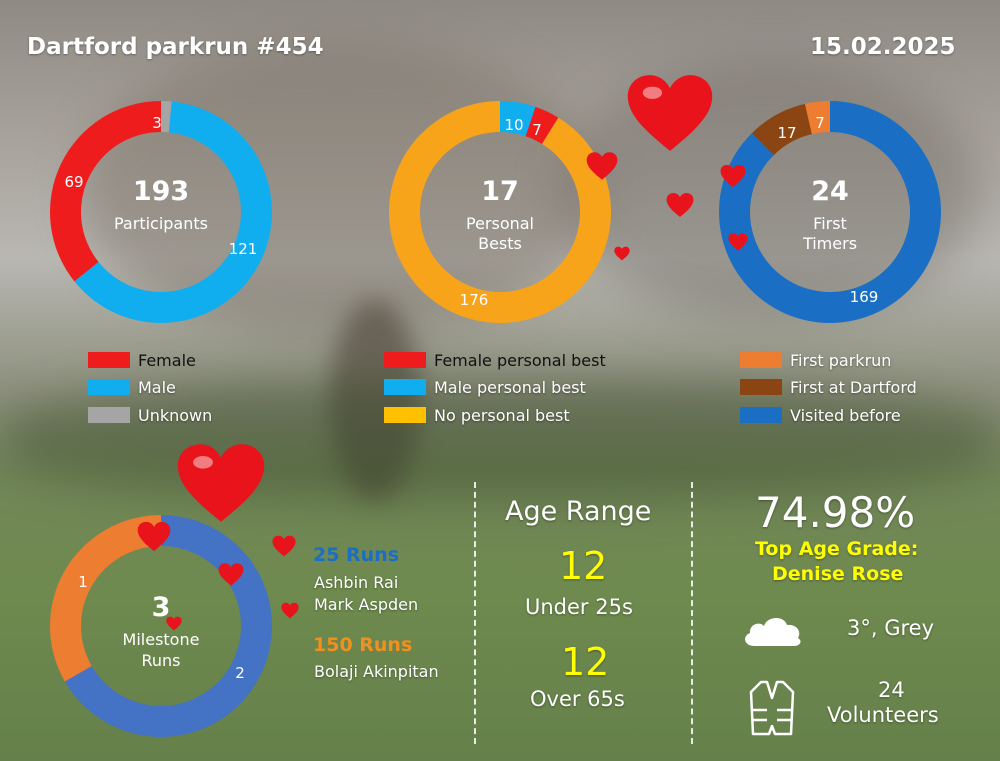 The width and height of the screenshot is (1000, 761). I want to click on volunteers-count: 24, so click(891, 690).